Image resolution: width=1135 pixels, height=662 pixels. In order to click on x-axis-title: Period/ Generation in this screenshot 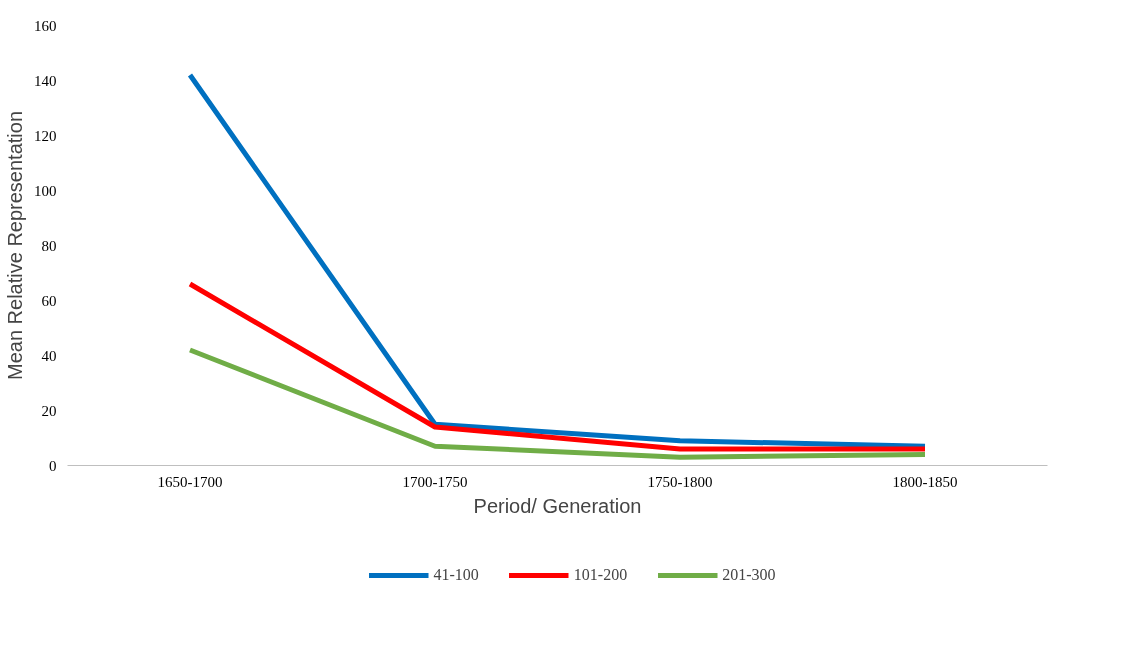, I will do `click(557, 505)`.